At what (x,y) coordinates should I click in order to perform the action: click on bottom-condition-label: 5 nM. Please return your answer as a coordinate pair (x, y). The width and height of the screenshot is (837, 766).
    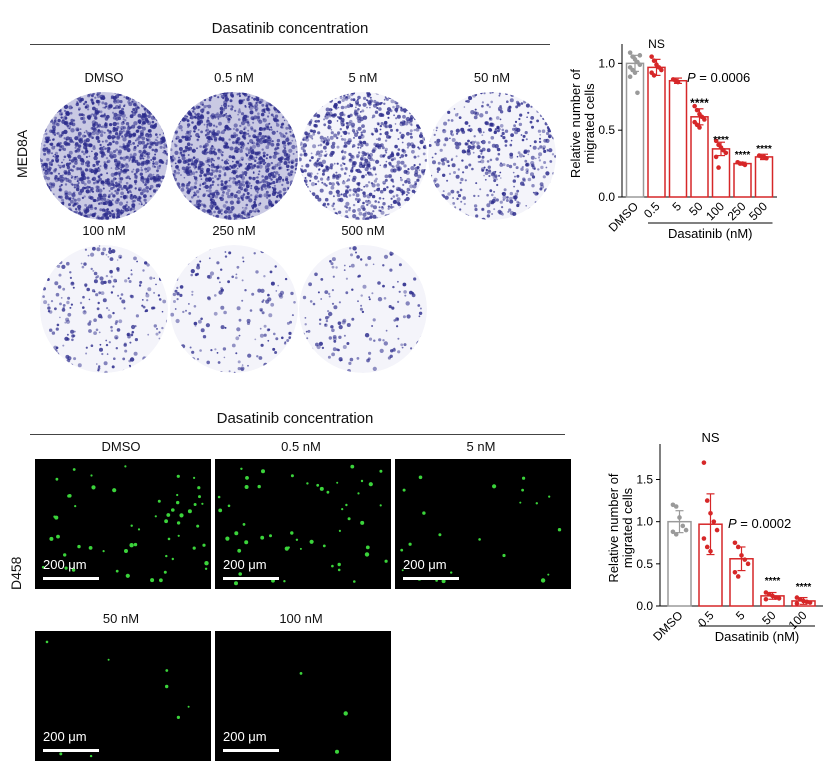
    Looking at the image, I should click on (481, 446).